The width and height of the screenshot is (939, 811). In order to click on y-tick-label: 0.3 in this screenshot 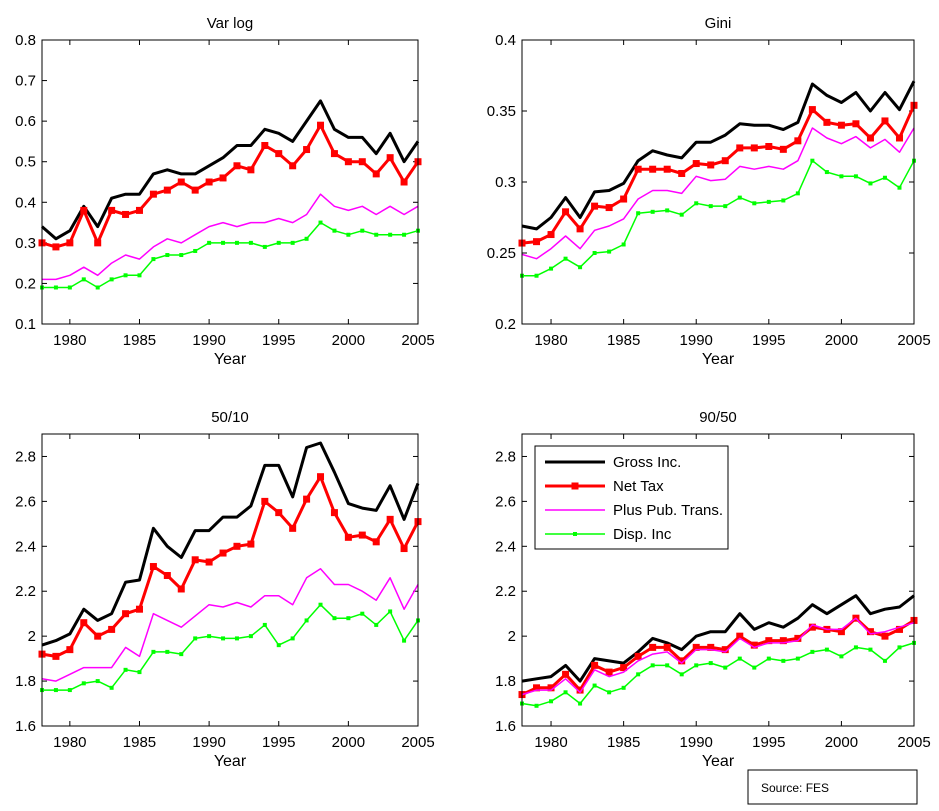, I will do `click(505, 182)`.